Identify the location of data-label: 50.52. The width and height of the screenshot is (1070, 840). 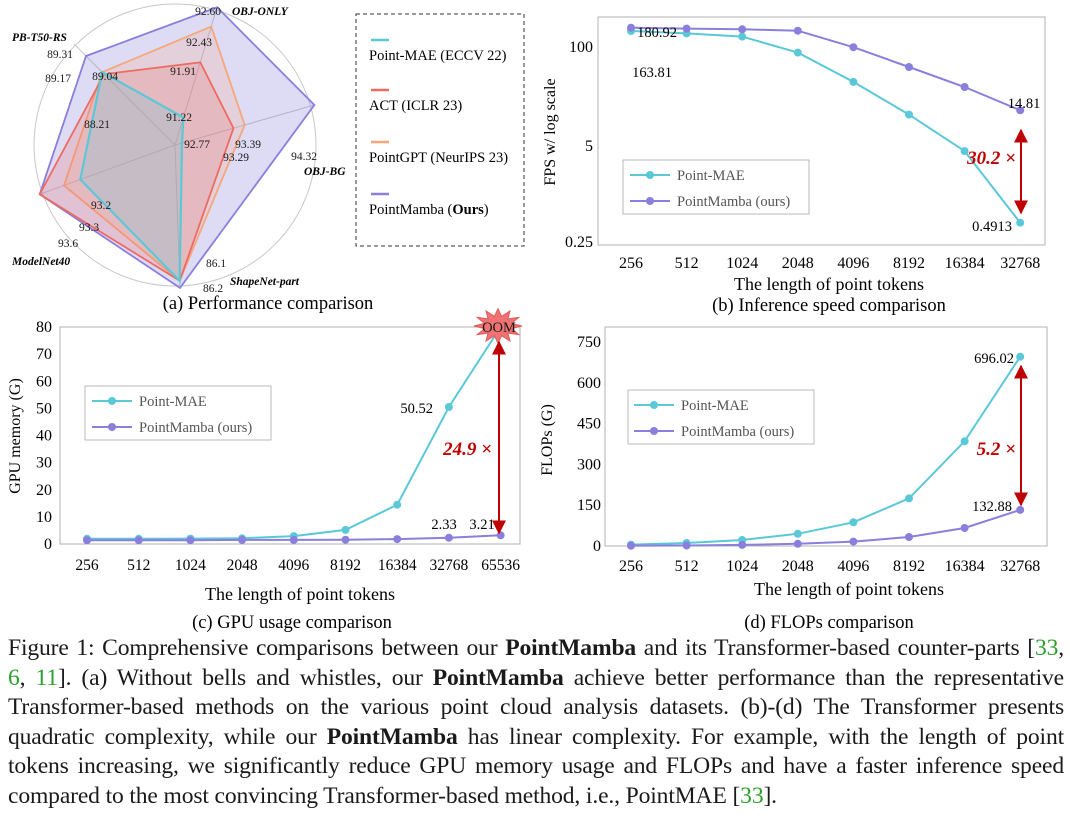
(416, 409).